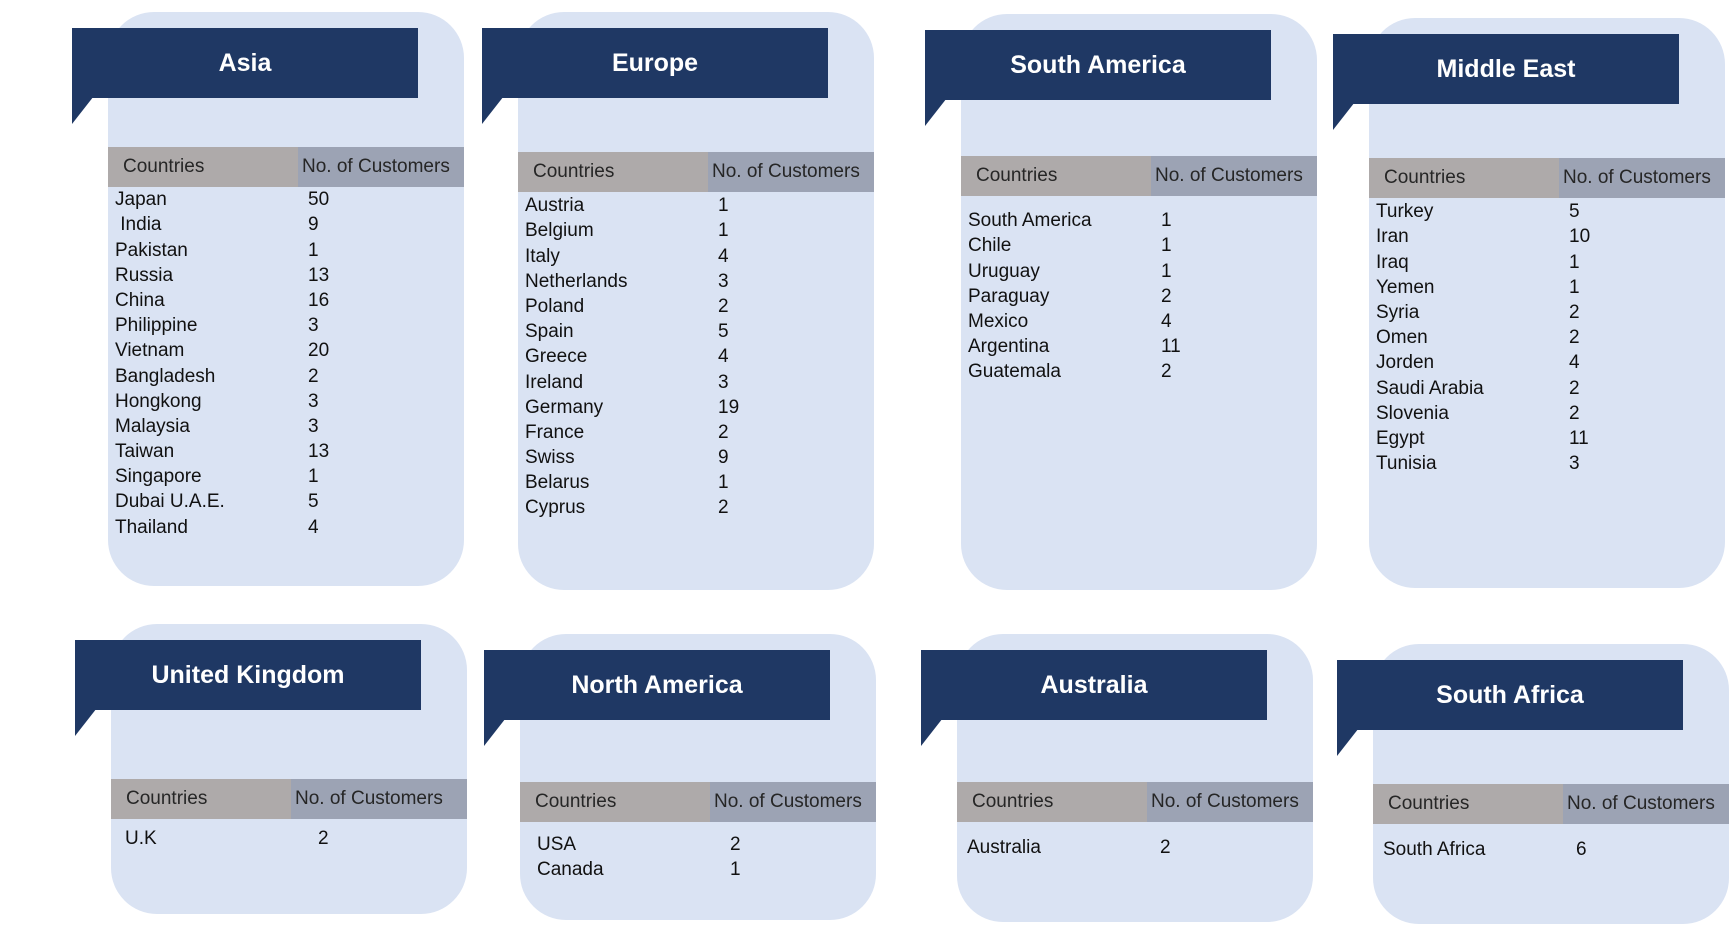  Describe the element at coordinates (555, 508) in the screenshot. I see `country-name: Cyprus` at that location.